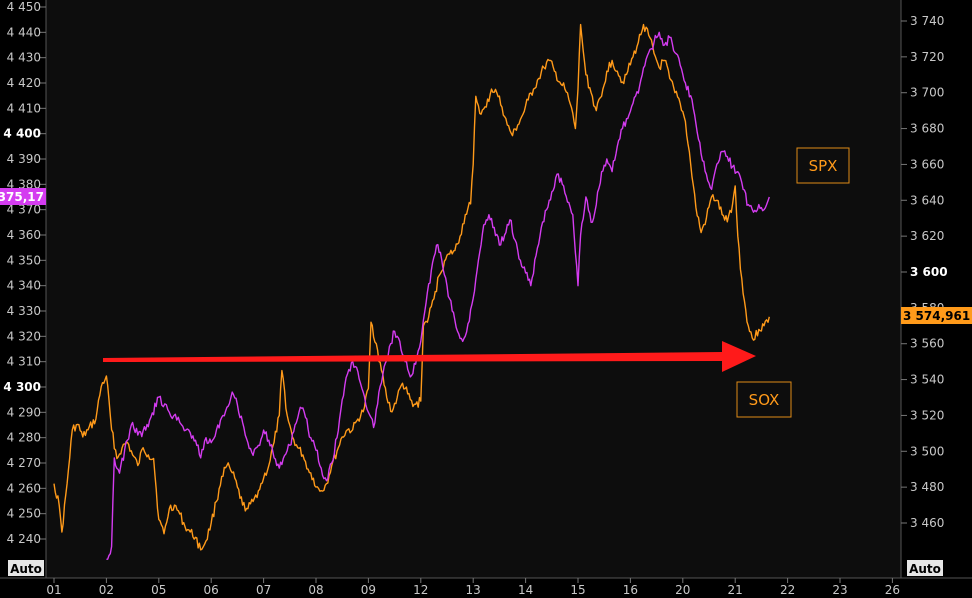 The image size is (972, 598). What do you see at coordinates (929, 272) in the screenshot?
I see `right-tick-label: 3 600` at bounding box center [929, 272].